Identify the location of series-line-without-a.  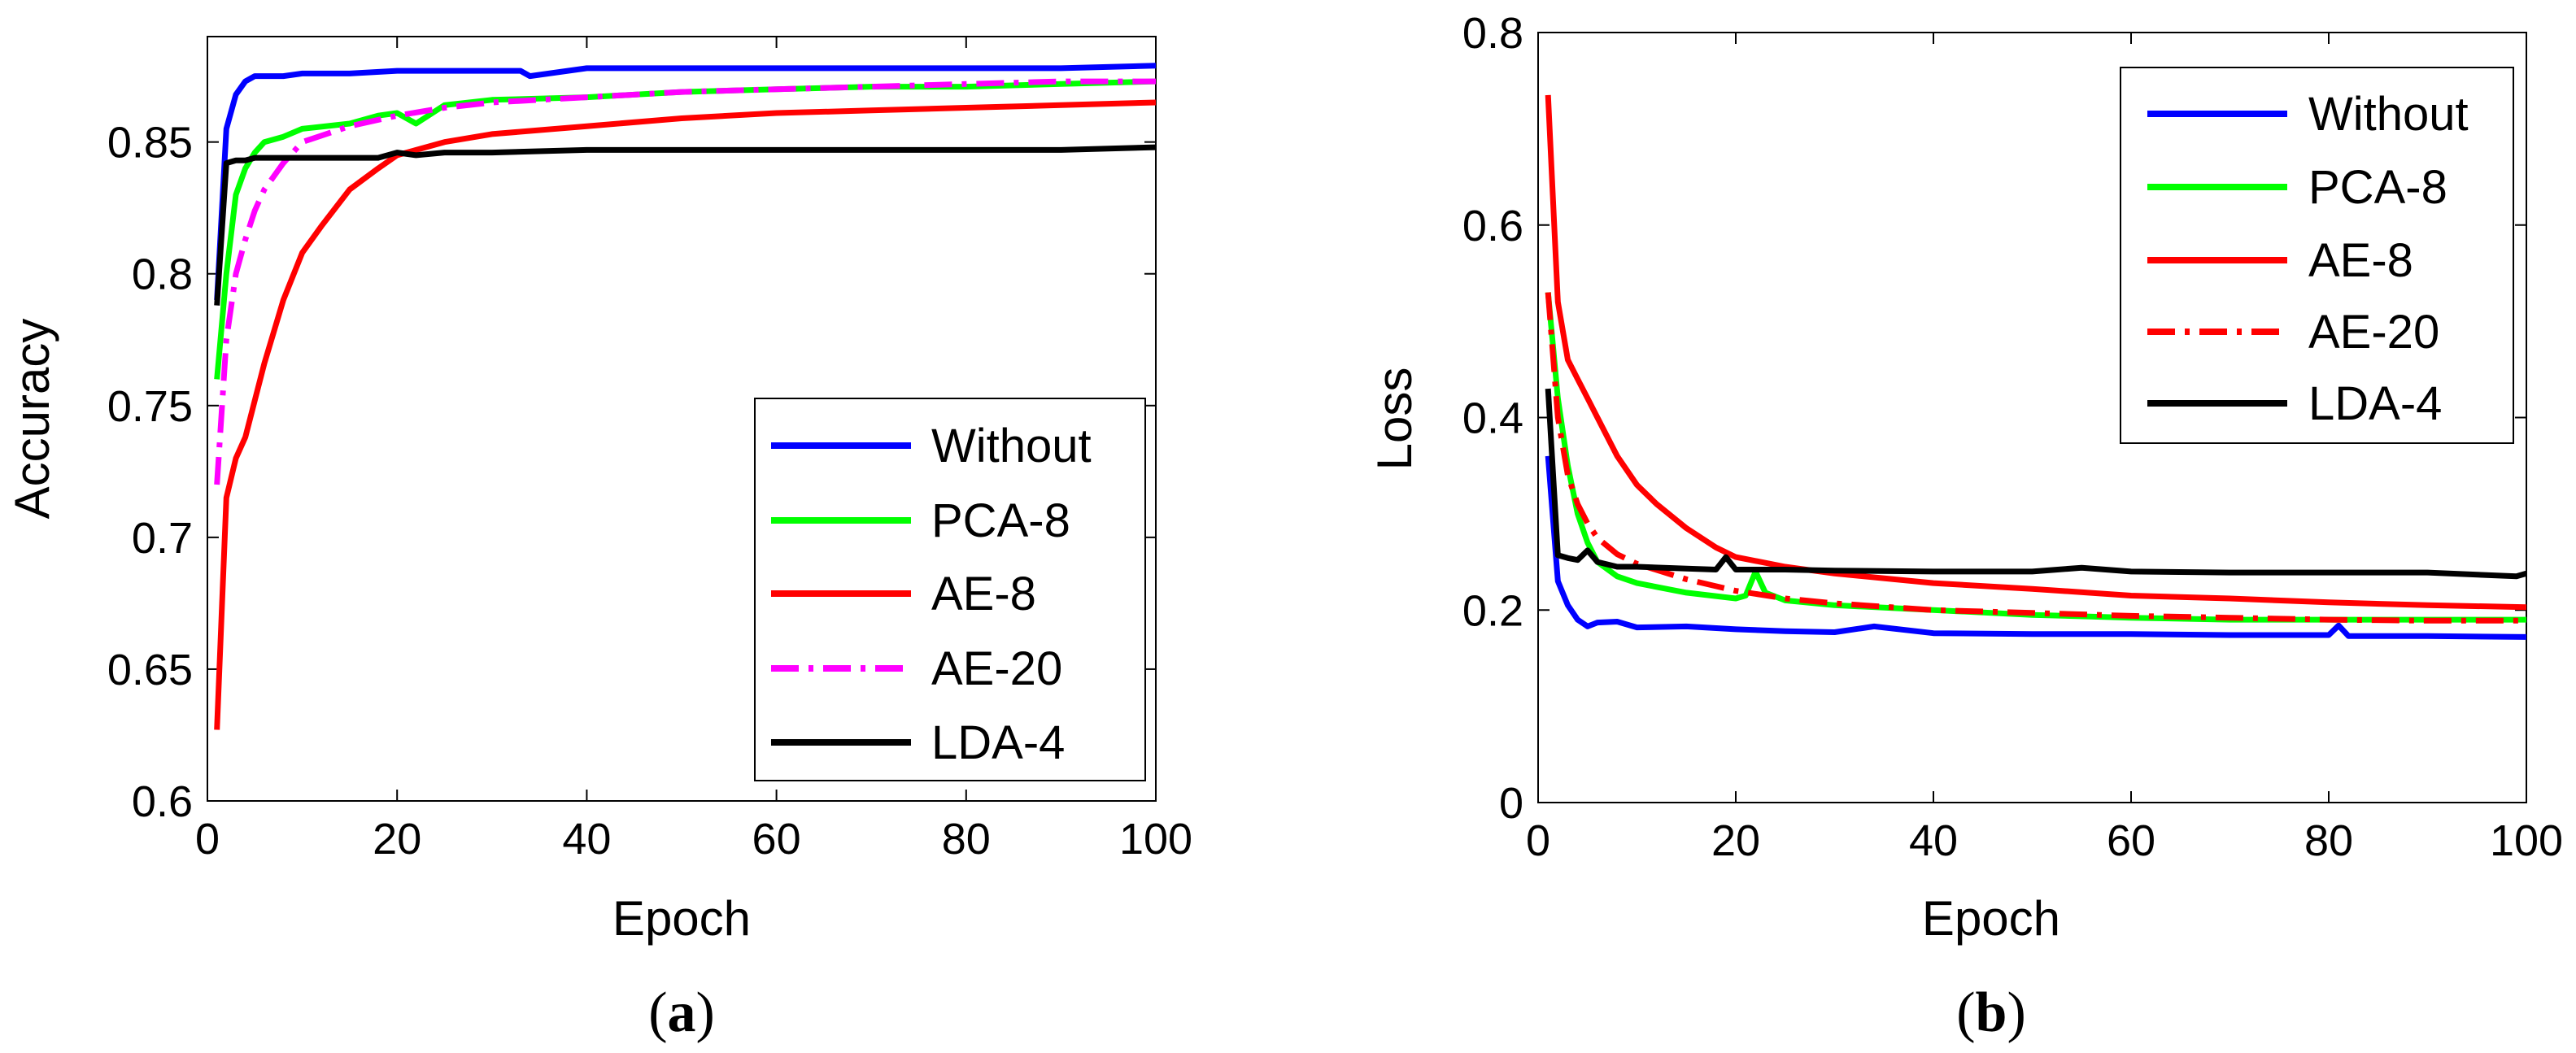
(685, 182).